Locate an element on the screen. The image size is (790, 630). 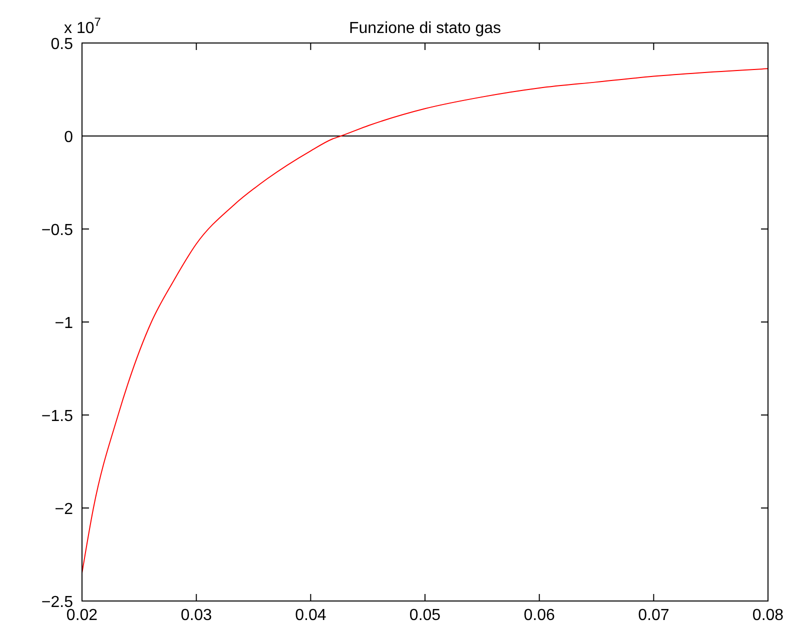
y-tick-label: −2 is located at coordinates (64, 509).